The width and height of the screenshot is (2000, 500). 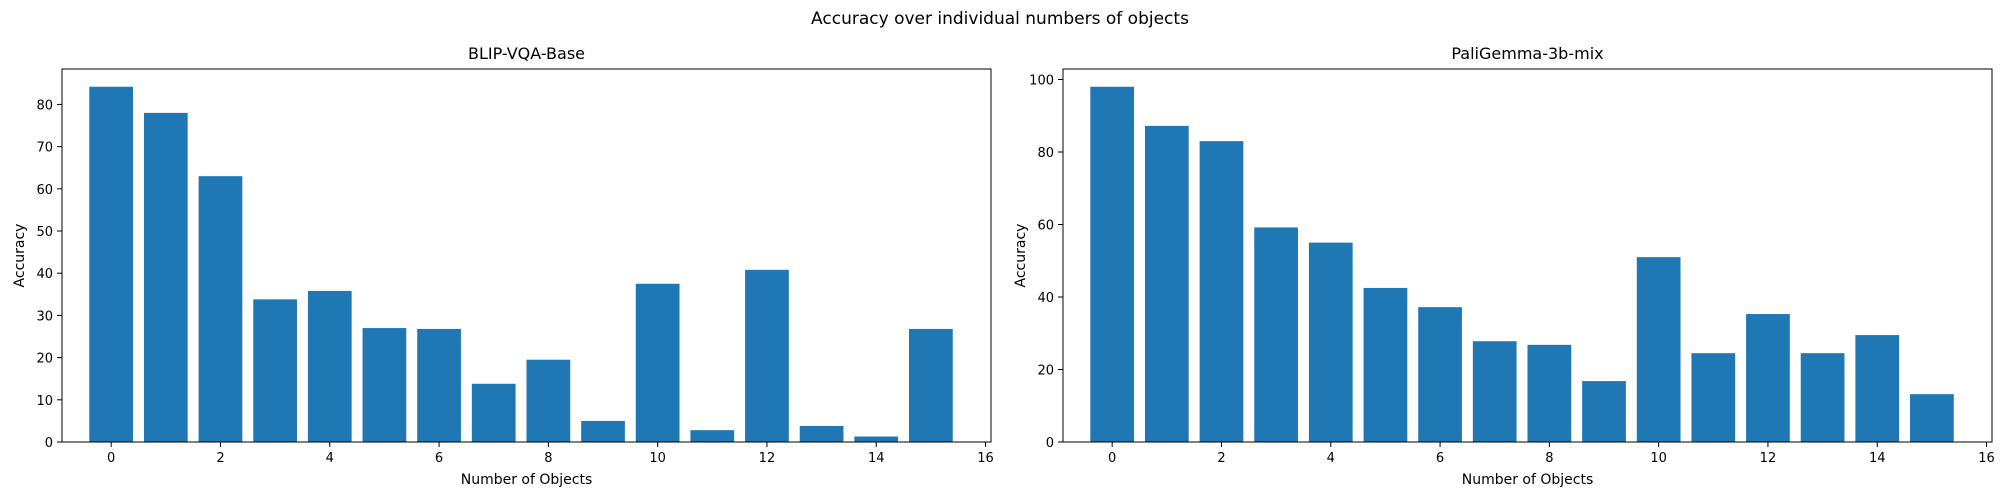 I want to click on y-tick-label: 100, so click(x=1041, y=81).